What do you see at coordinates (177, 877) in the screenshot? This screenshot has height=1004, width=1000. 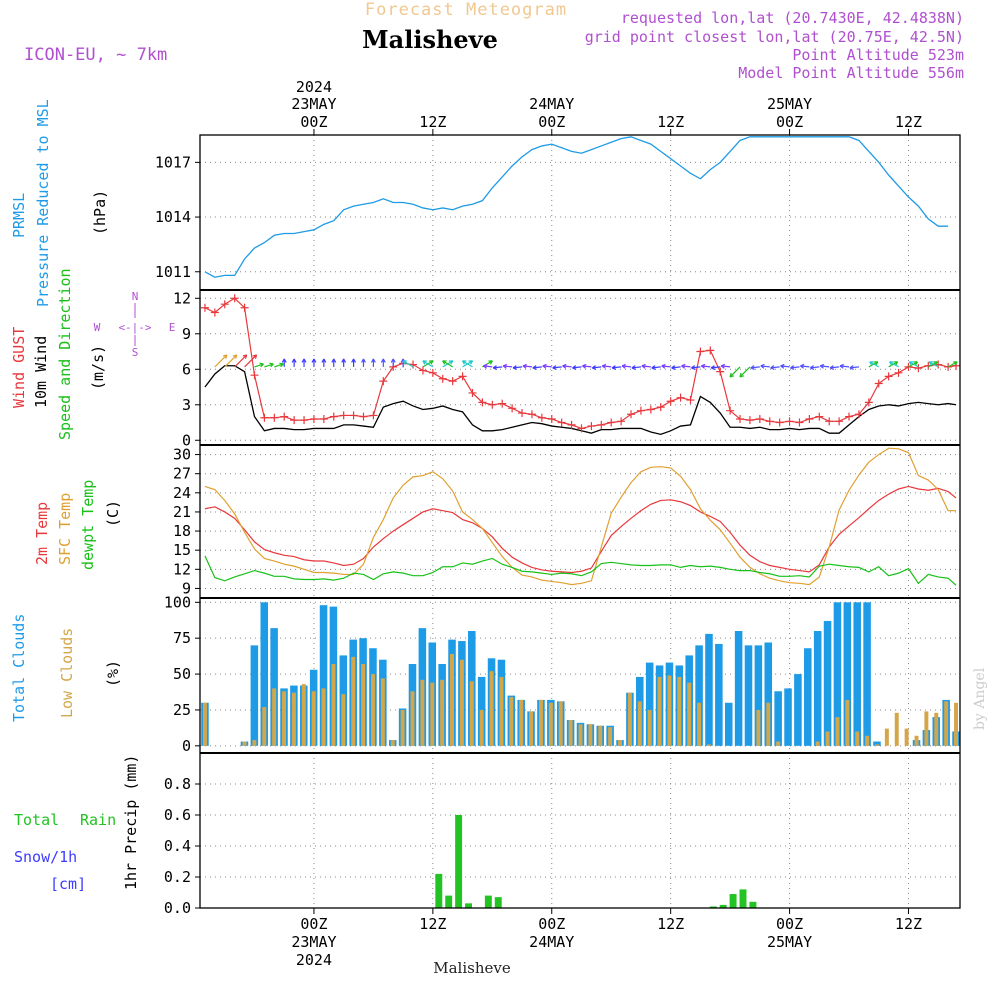 I see `y-tick-label: 0.2` at bounding box center [177, 877].